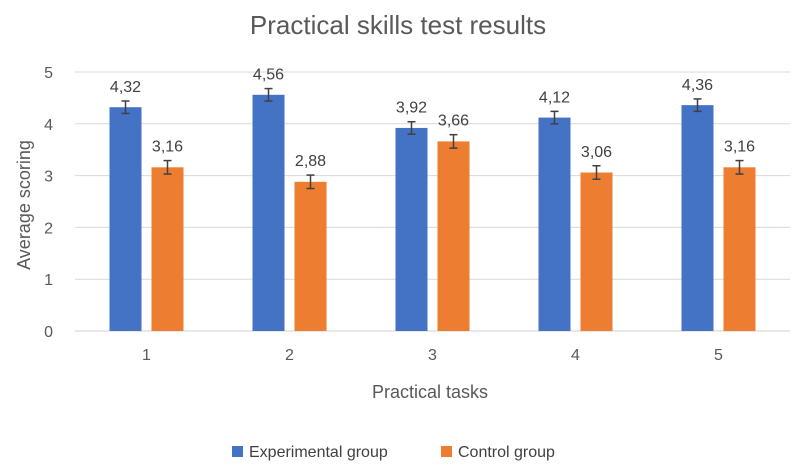  I want to click on y-tick-label: 5, so click(48, 73).